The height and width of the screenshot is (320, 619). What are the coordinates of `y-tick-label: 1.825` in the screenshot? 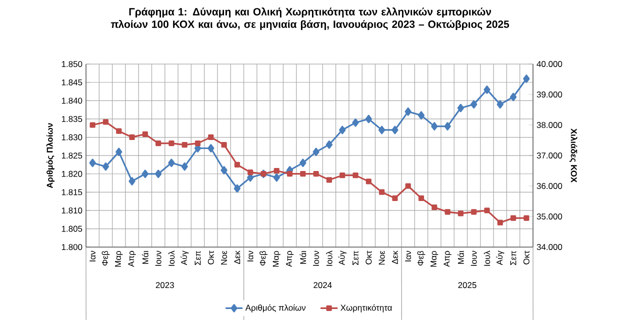 It's located at (72, 155).